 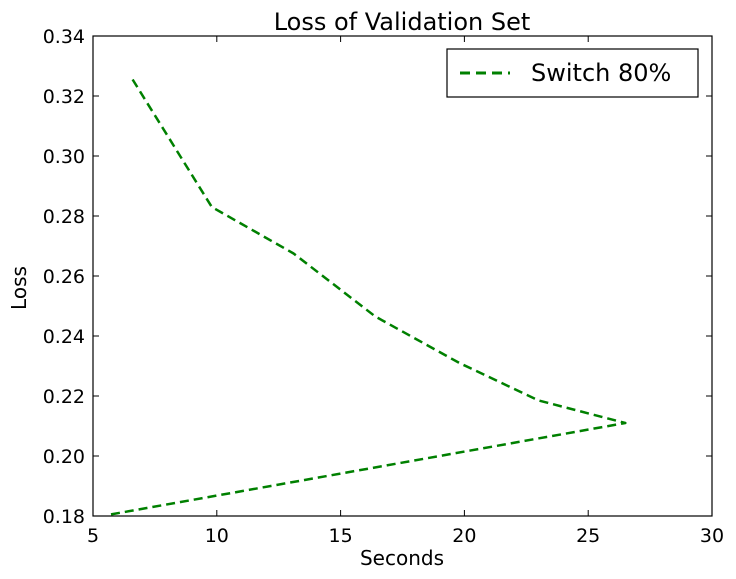 What do you see at coordinates (464, 536) in the screenshot?
I see `x-tick-label: 20` at bounding box center [464, 536].